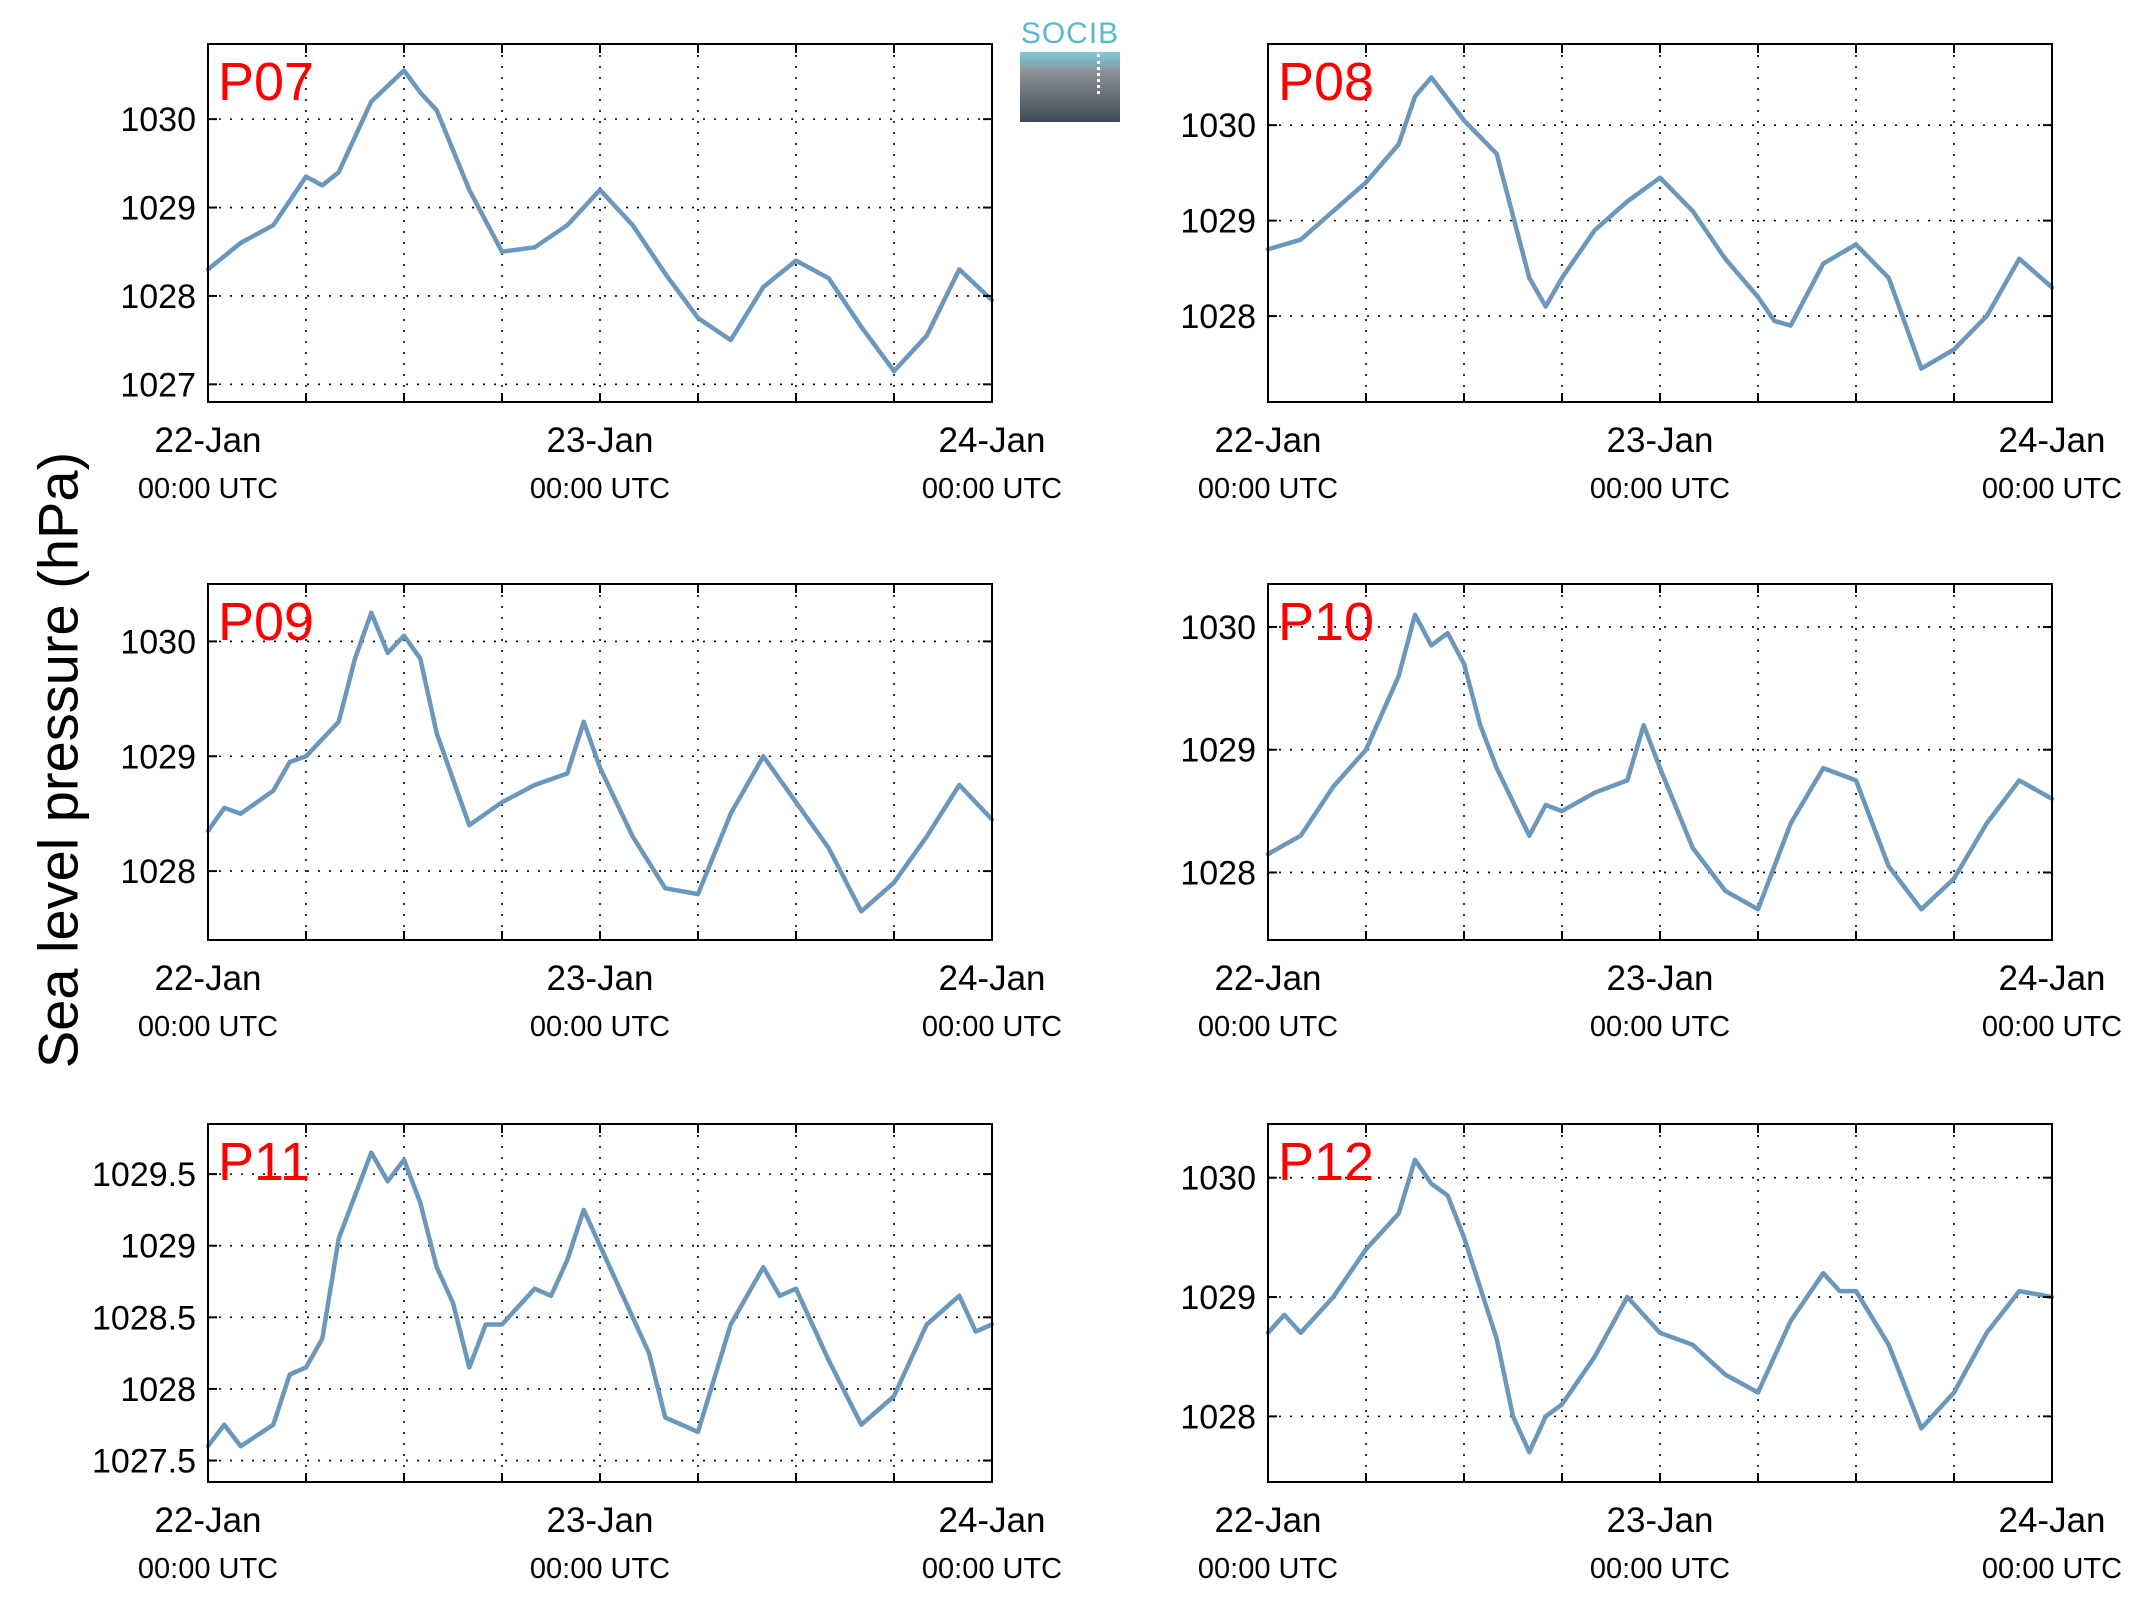 This screenshot has height=1608, width=2138. I want to click on data-line-p10, so click(1660, 762).